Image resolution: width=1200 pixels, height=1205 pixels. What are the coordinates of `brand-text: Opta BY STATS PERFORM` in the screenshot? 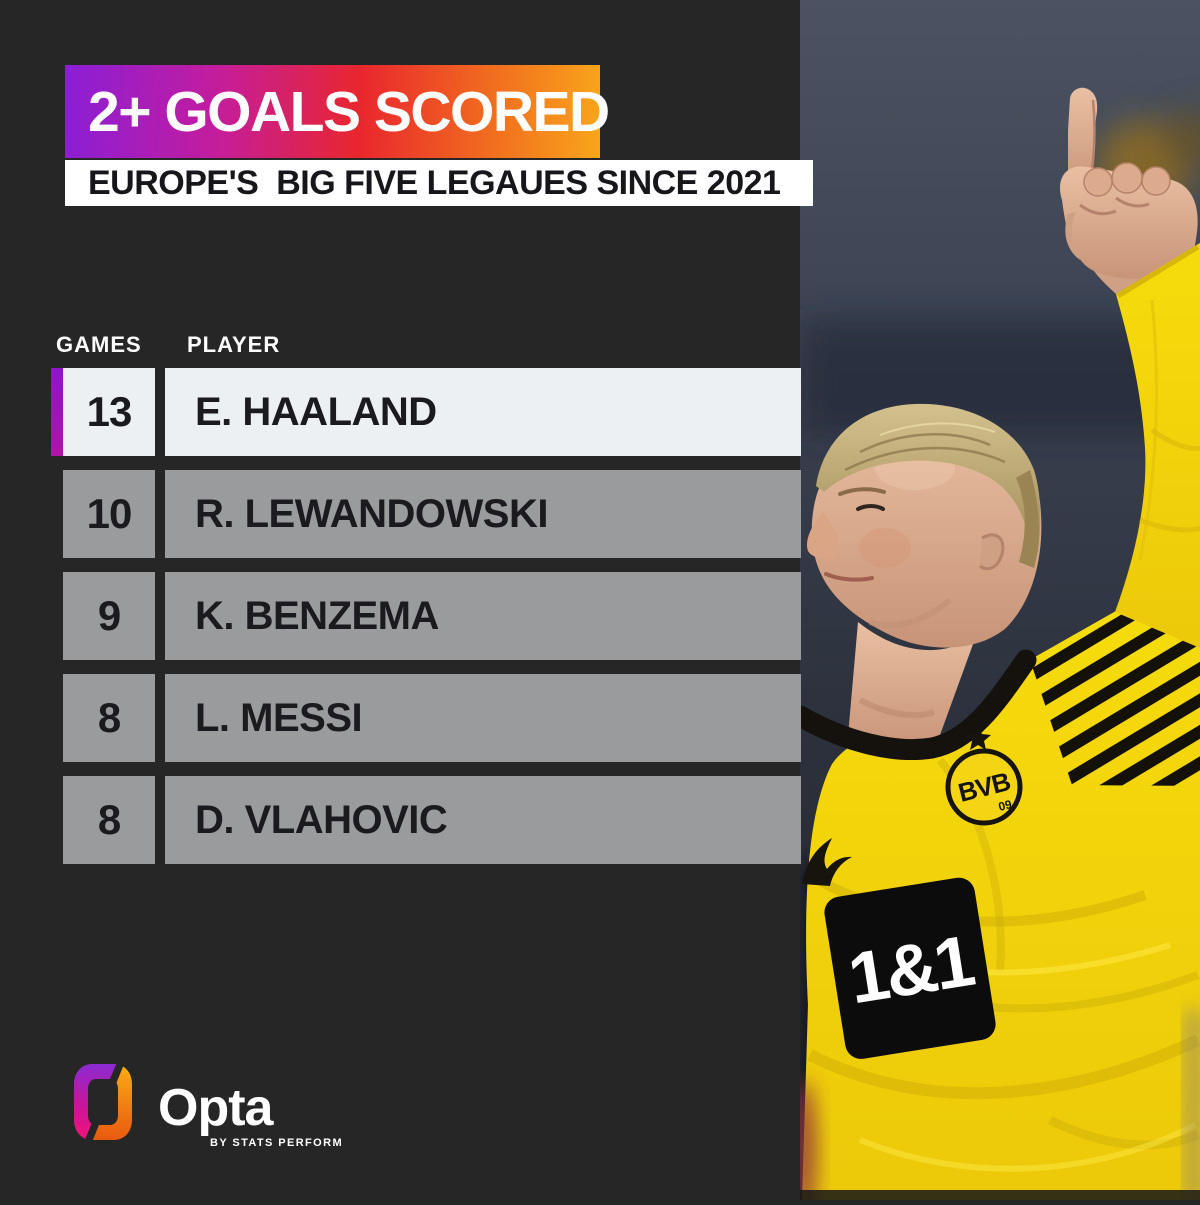 It's located at (250, 1115).